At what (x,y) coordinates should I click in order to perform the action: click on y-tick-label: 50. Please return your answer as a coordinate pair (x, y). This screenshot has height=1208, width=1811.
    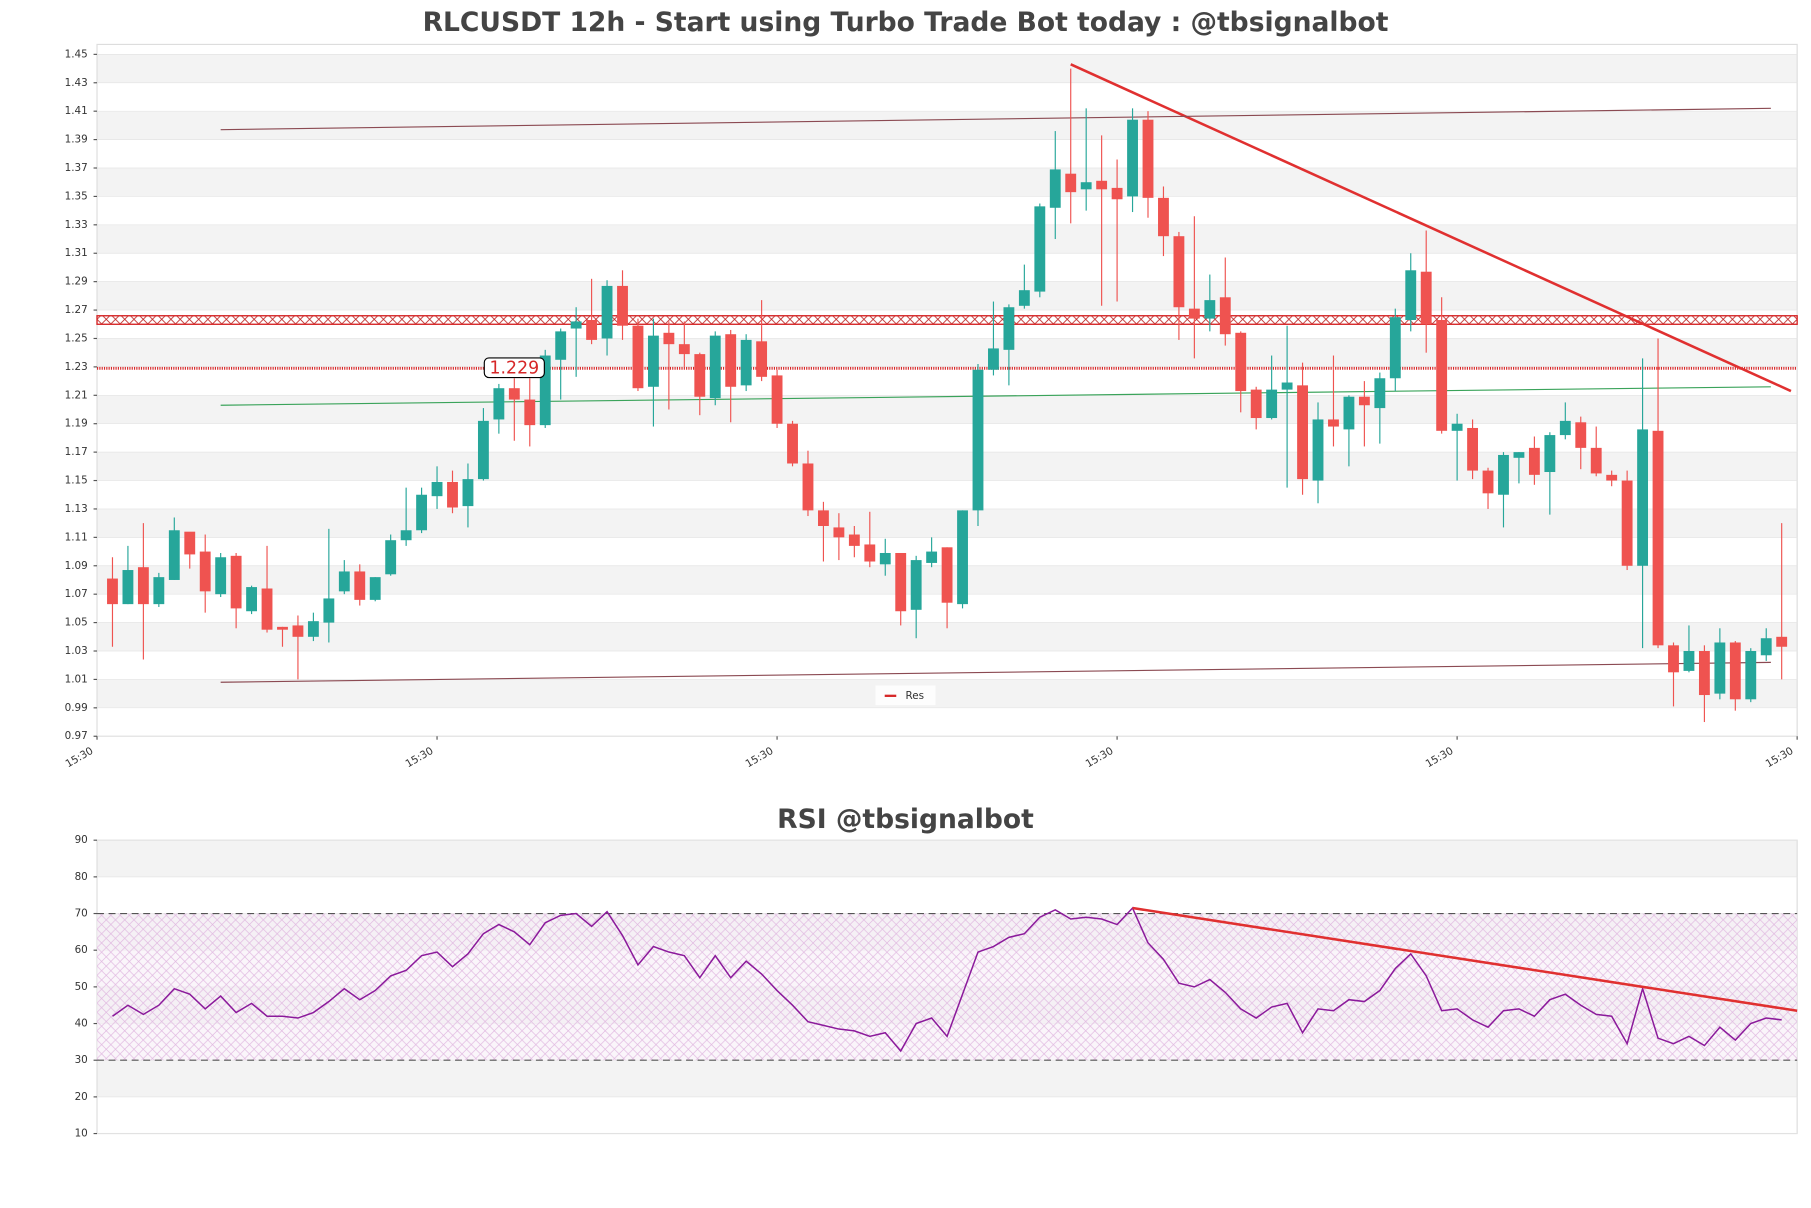
    Looking at the image, I should click on (81, 987).